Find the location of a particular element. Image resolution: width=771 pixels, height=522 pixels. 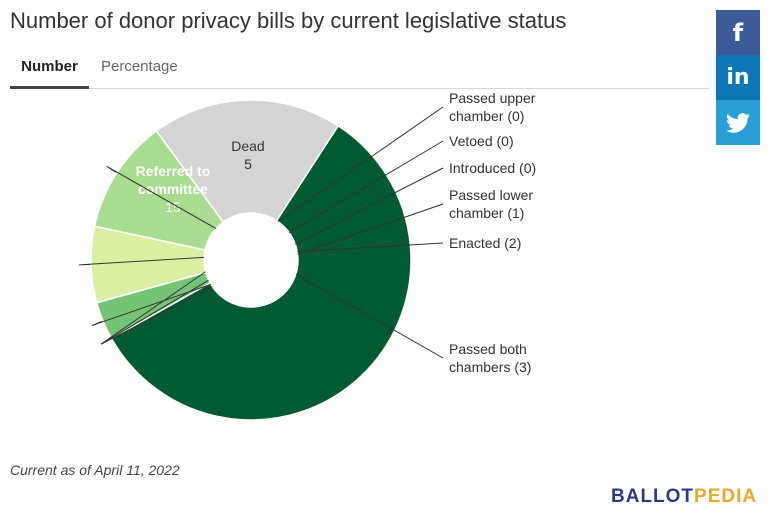

tab-number: Number is located at coordinates (49, 73).